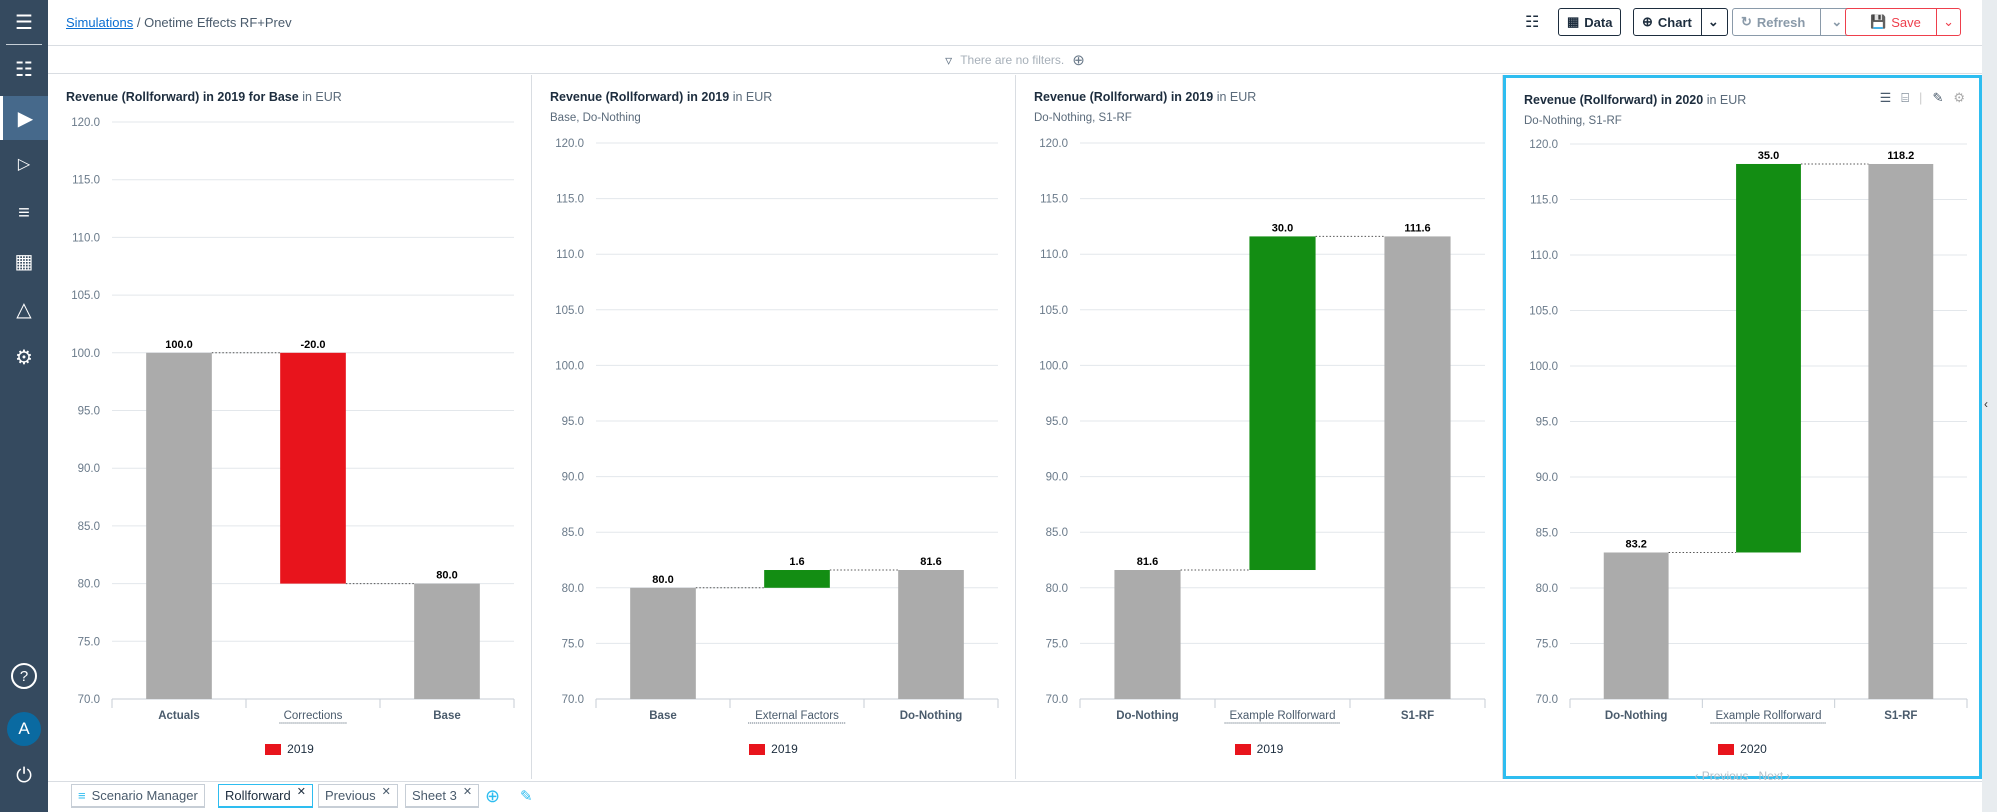 The image size is (1997, 812). Describe the element at coordinates (796, 562) in the screenshot. I see `data-label: 1.6` at that location.